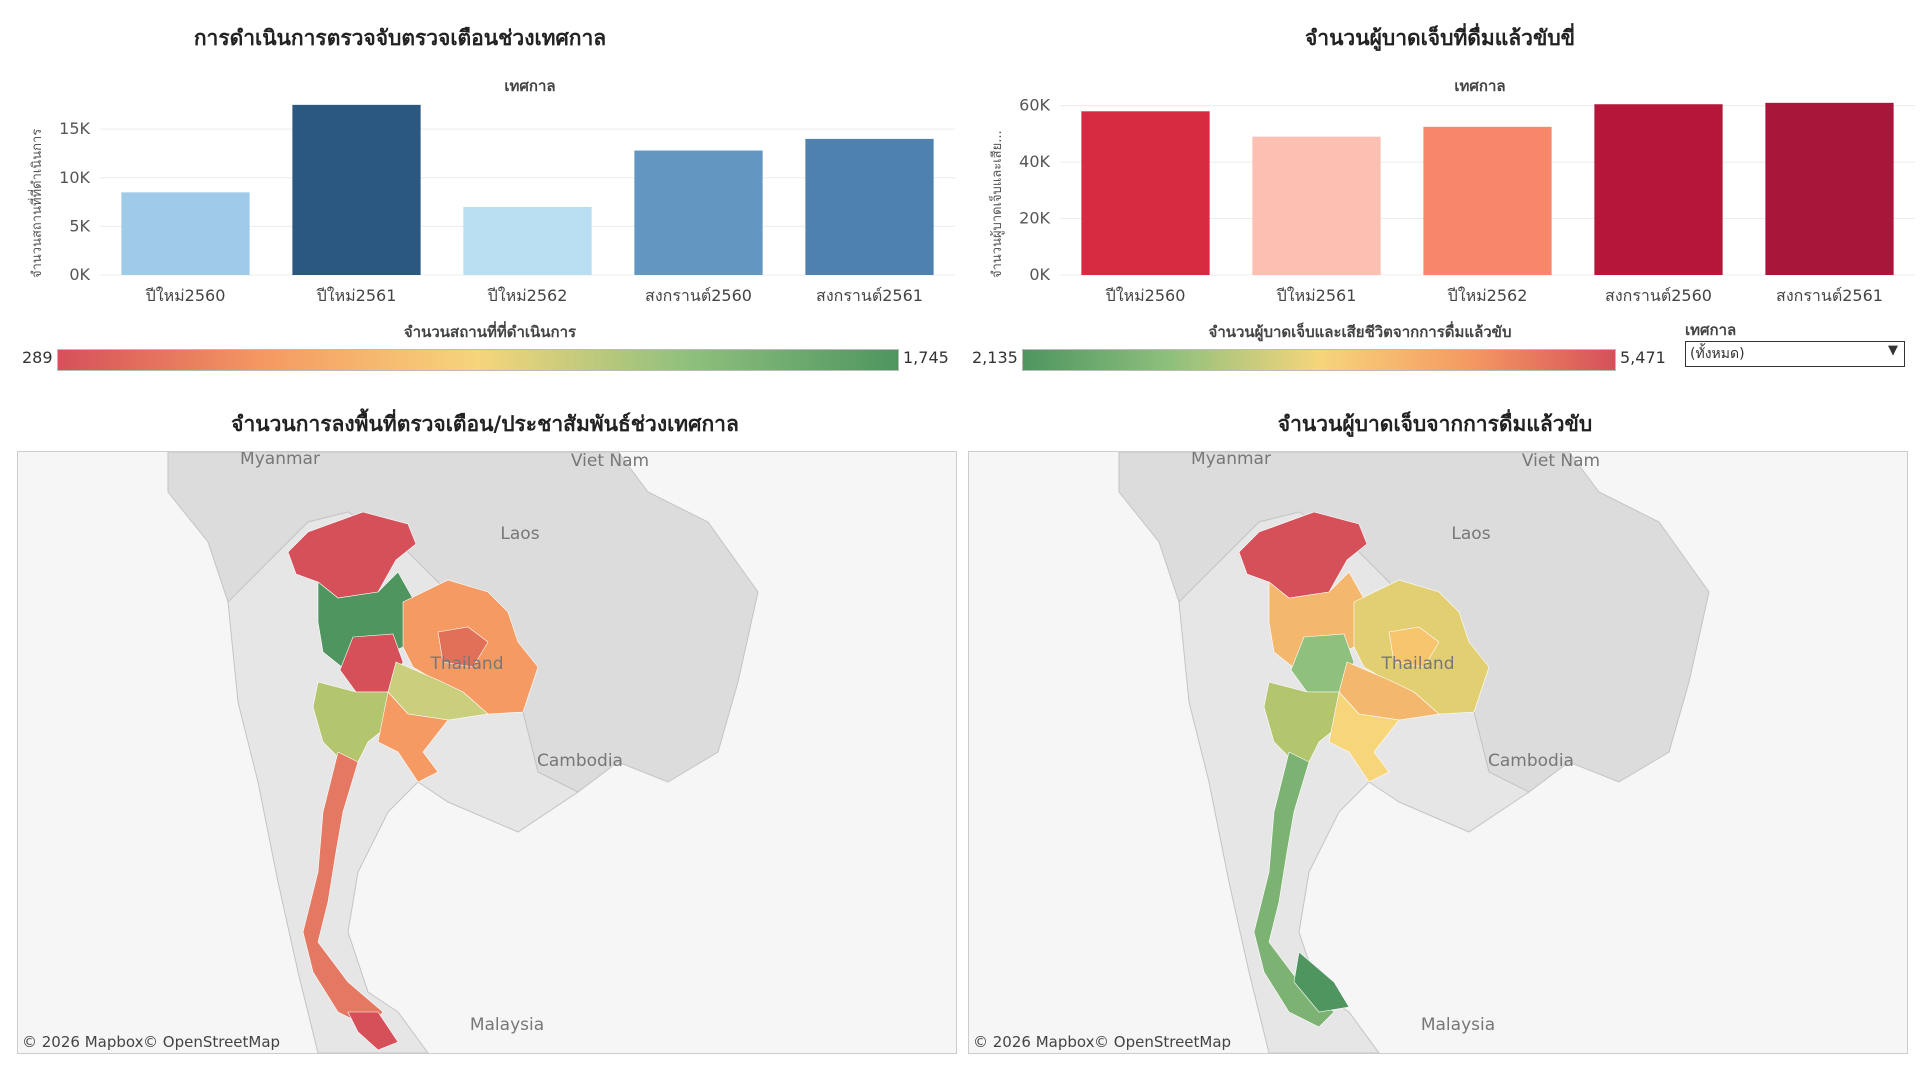 Image resolution: width=1920 pixels, height=1067 pixels. I want to click on right-bar-category-label: สงกรานต์2561, so click(1829, 295).